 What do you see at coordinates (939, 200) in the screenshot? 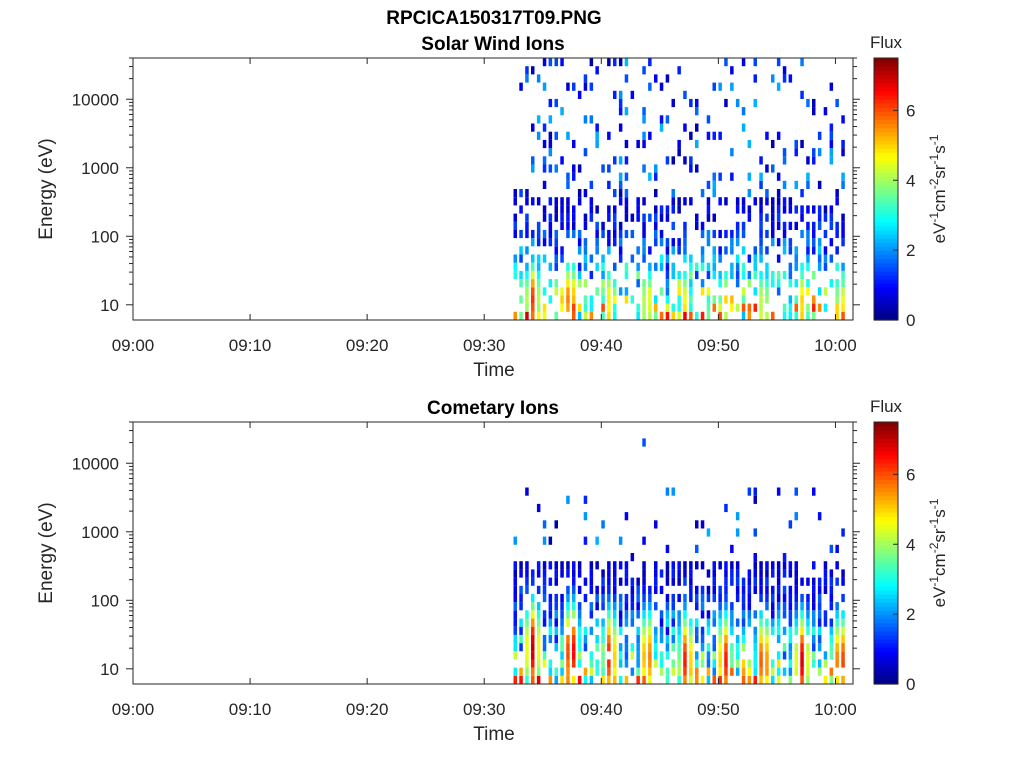
I see `colorbar-label-part: cm` at bounding box center [939, 200].